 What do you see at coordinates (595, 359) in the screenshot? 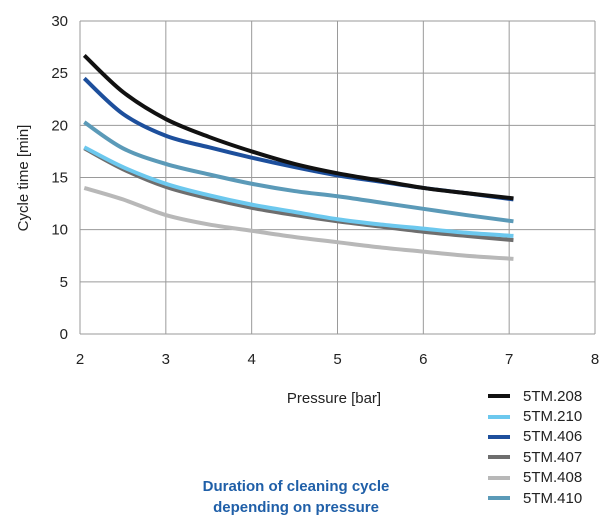
I see `x-tick-label: 8` at bounding box center [595, 359].